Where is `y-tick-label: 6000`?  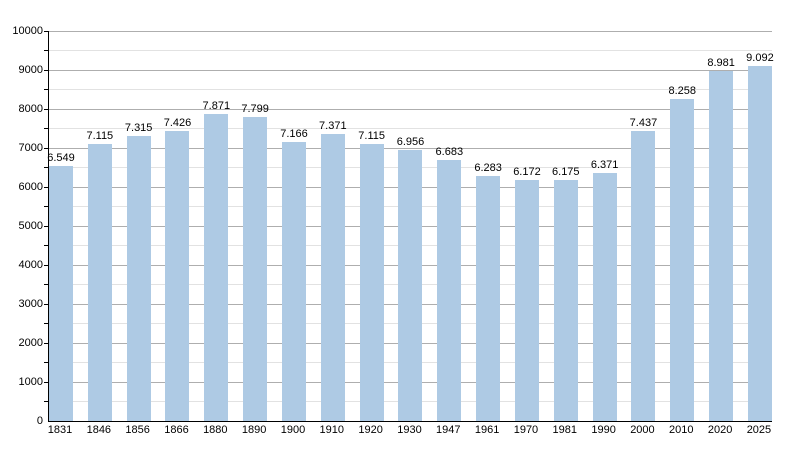 y-tick-label: 6000 is located at coordinates (30, 187).